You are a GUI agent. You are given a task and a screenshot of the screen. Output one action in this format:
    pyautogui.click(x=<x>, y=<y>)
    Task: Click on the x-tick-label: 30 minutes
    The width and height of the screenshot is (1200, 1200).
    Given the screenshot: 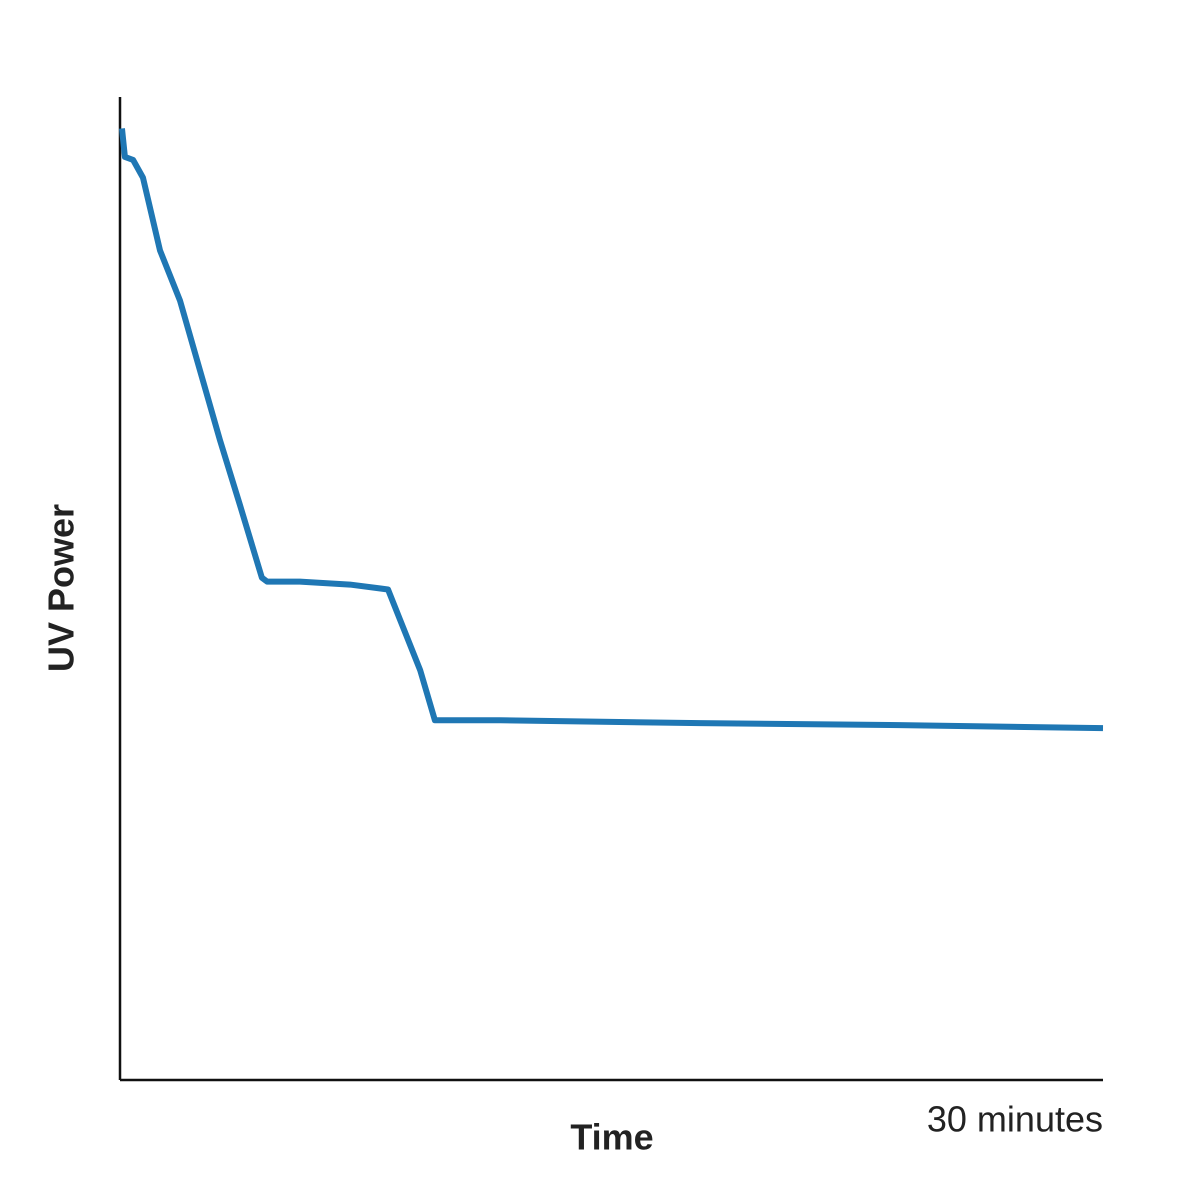 What is the action you would take?
    pyautogui.click(x=1015, y=1119)
    